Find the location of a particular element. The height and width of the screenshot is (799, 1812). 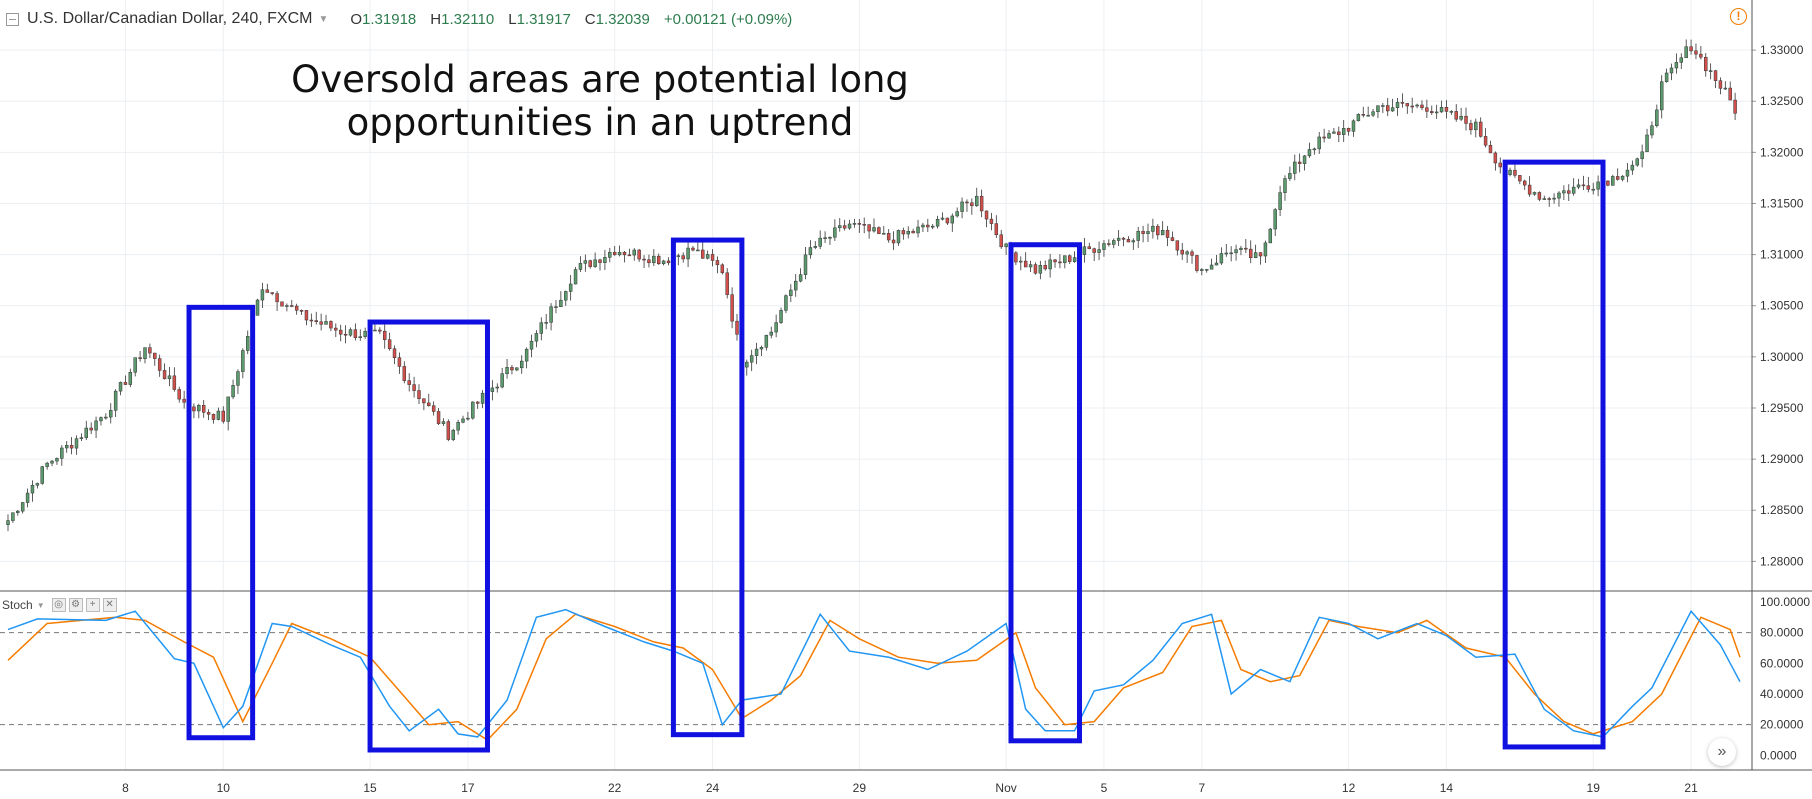

scroll-to-realtime-icon: » is located at coordinates (1722, 752).